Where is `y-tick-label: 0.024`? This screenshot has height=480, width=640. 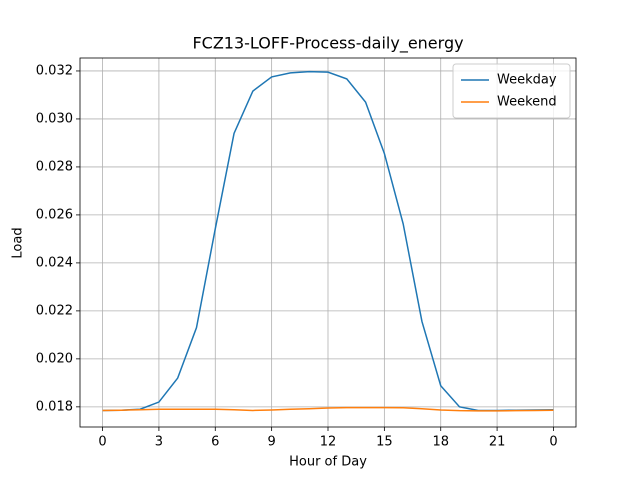 y-tick-label: 0.024 is located at coordinates (54, 262).